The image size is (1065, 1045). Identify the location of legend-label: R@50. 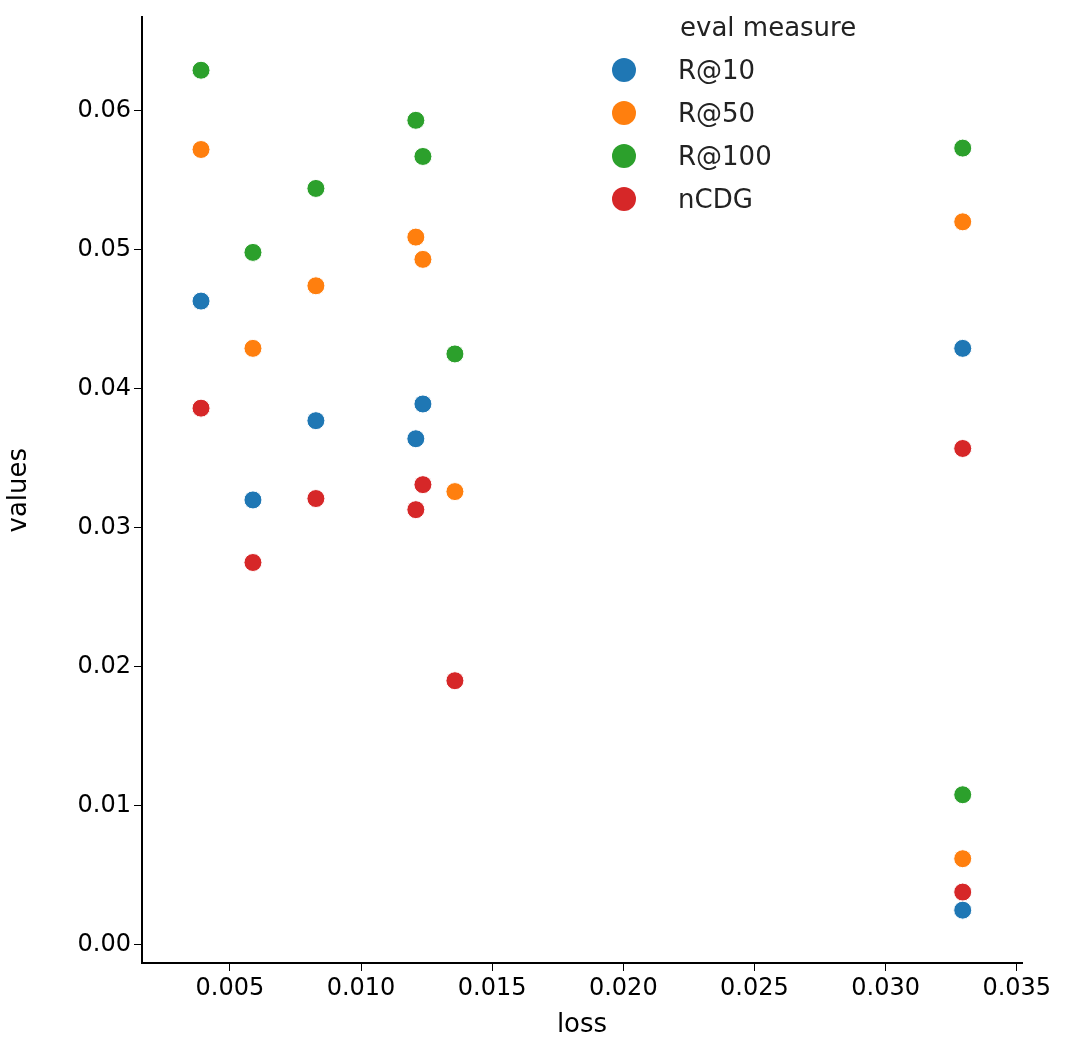
(717, 112).